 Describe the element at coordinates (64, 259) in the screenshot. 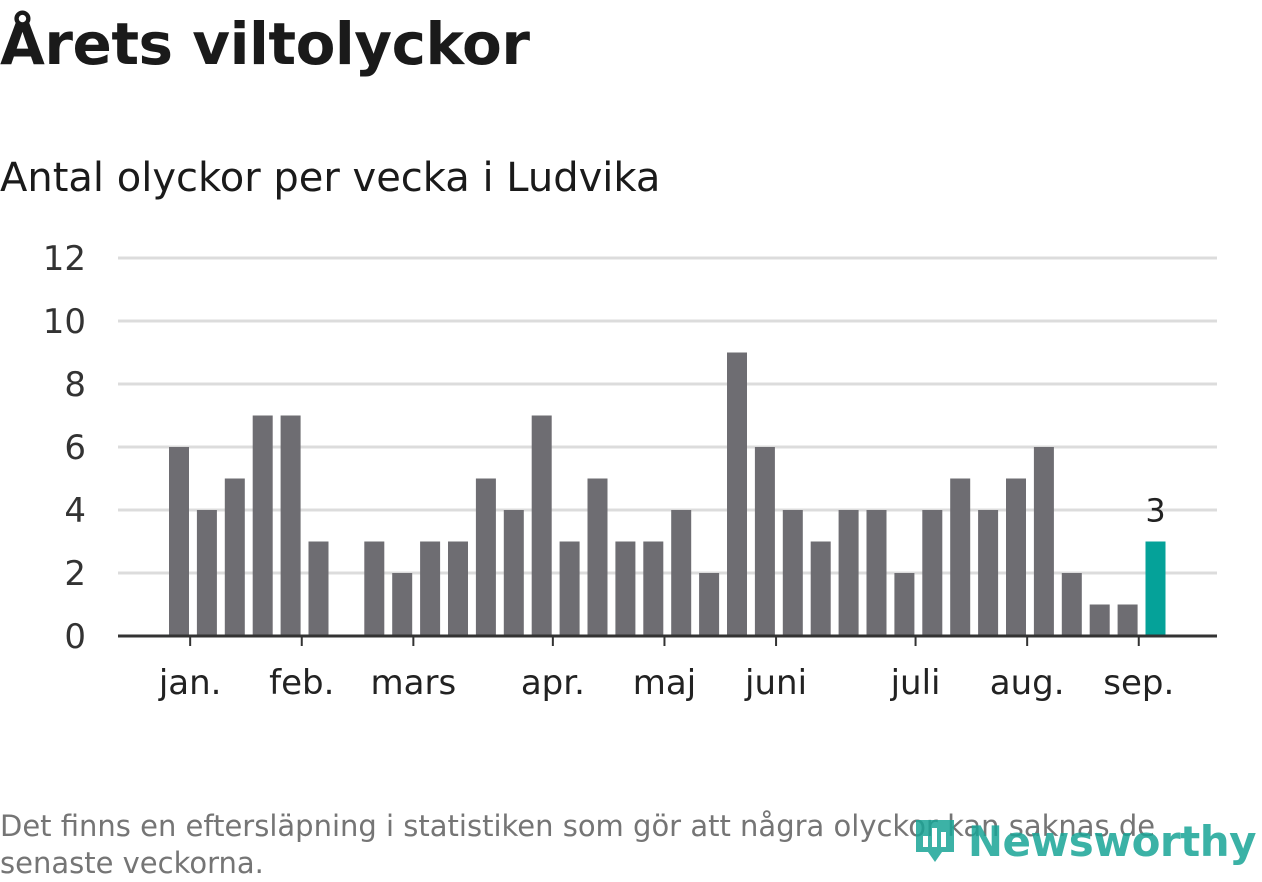

I see `y-tick-label: 12` at that location.